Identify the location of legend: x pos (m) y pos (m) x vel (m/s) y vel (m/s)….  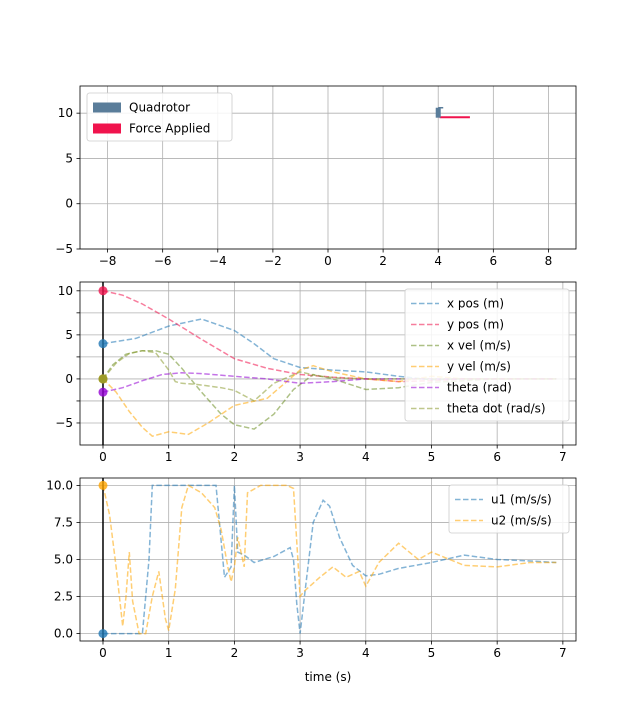
(487, 355).